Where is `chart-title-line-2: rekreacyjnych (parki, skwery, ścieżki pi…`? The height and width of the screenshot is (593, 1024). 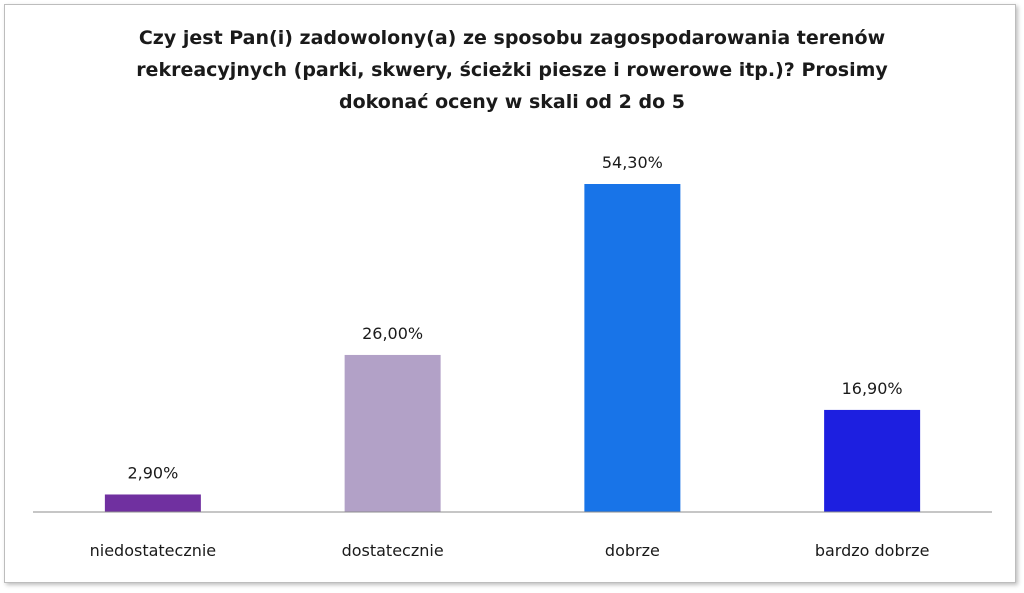
chart-title-line-2: rekreacyjnych (parki, skwery, ścieżki pi… is located at coordinates (512, 70).